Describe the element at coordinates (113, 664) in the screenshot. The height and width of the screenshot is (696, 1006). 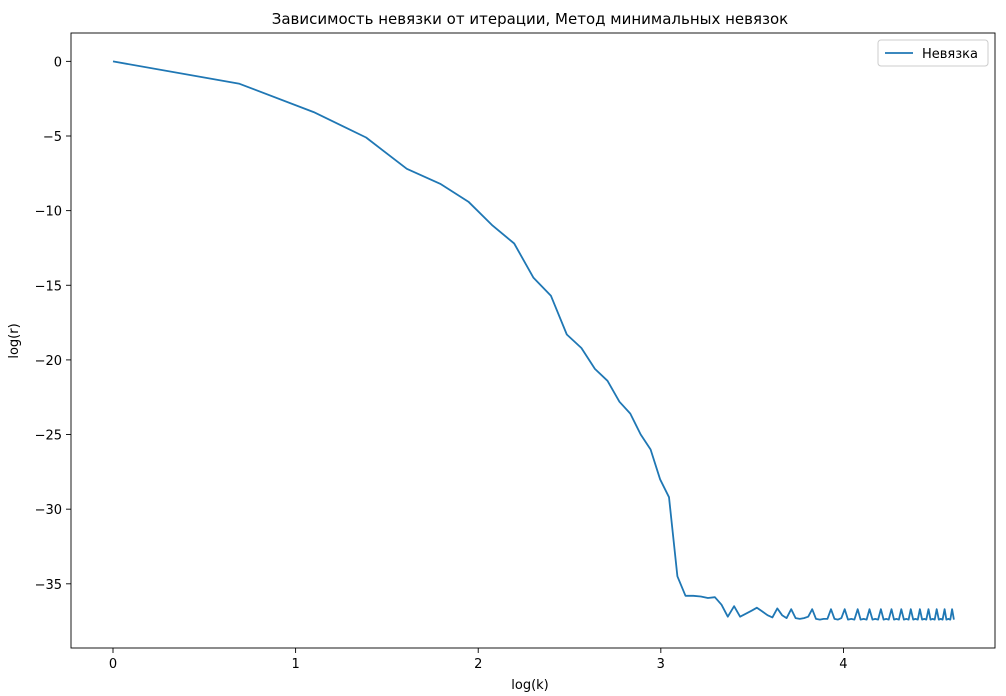
I see `x-tick-label: 0` at that location.